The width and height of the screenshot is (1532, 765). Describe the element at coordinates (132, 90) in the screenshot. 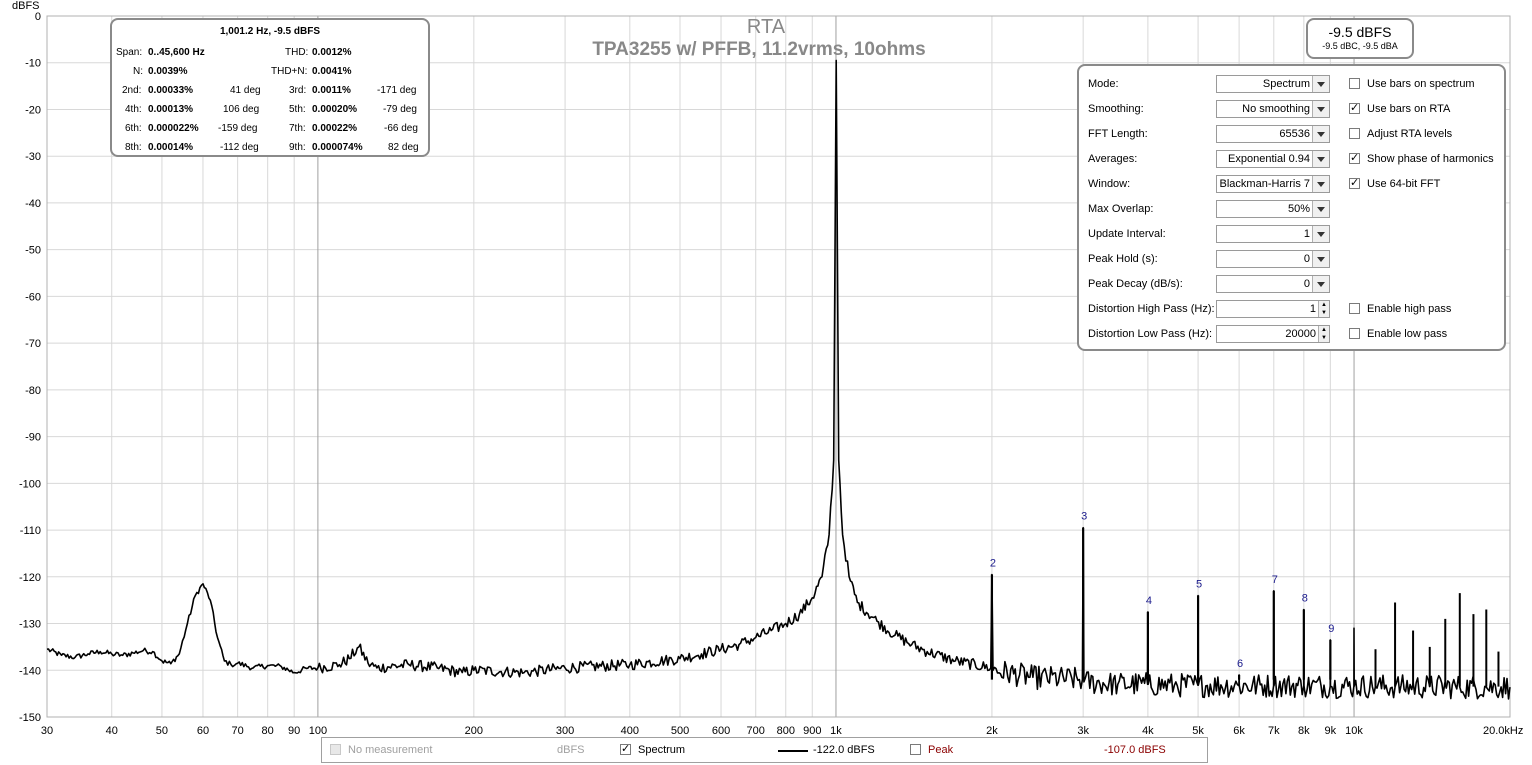

I see `h2-label: 2nd:` at that location.